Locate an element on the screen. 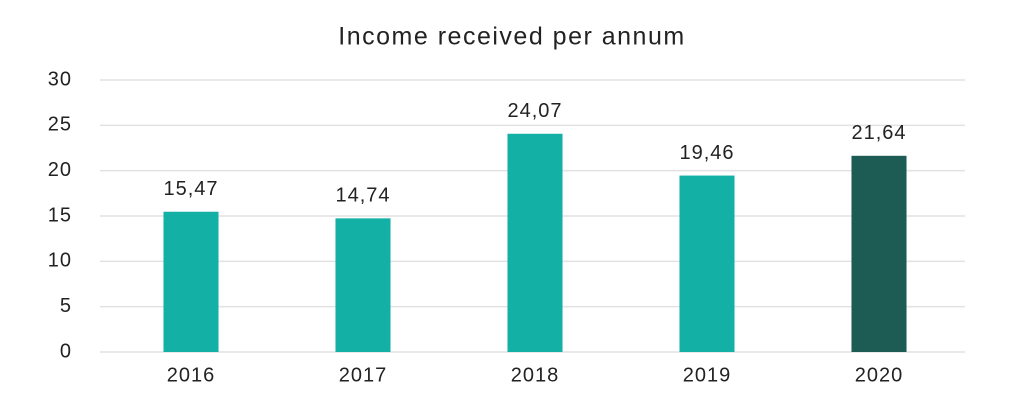  y-tick-label: 10 is located at coordinates (60, 261).